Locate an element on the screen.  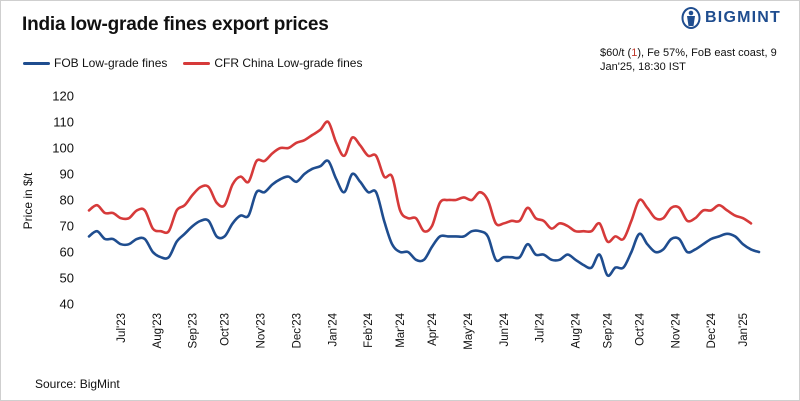
x-tick-label: Jul'23 is located at coordinates (122, 328).